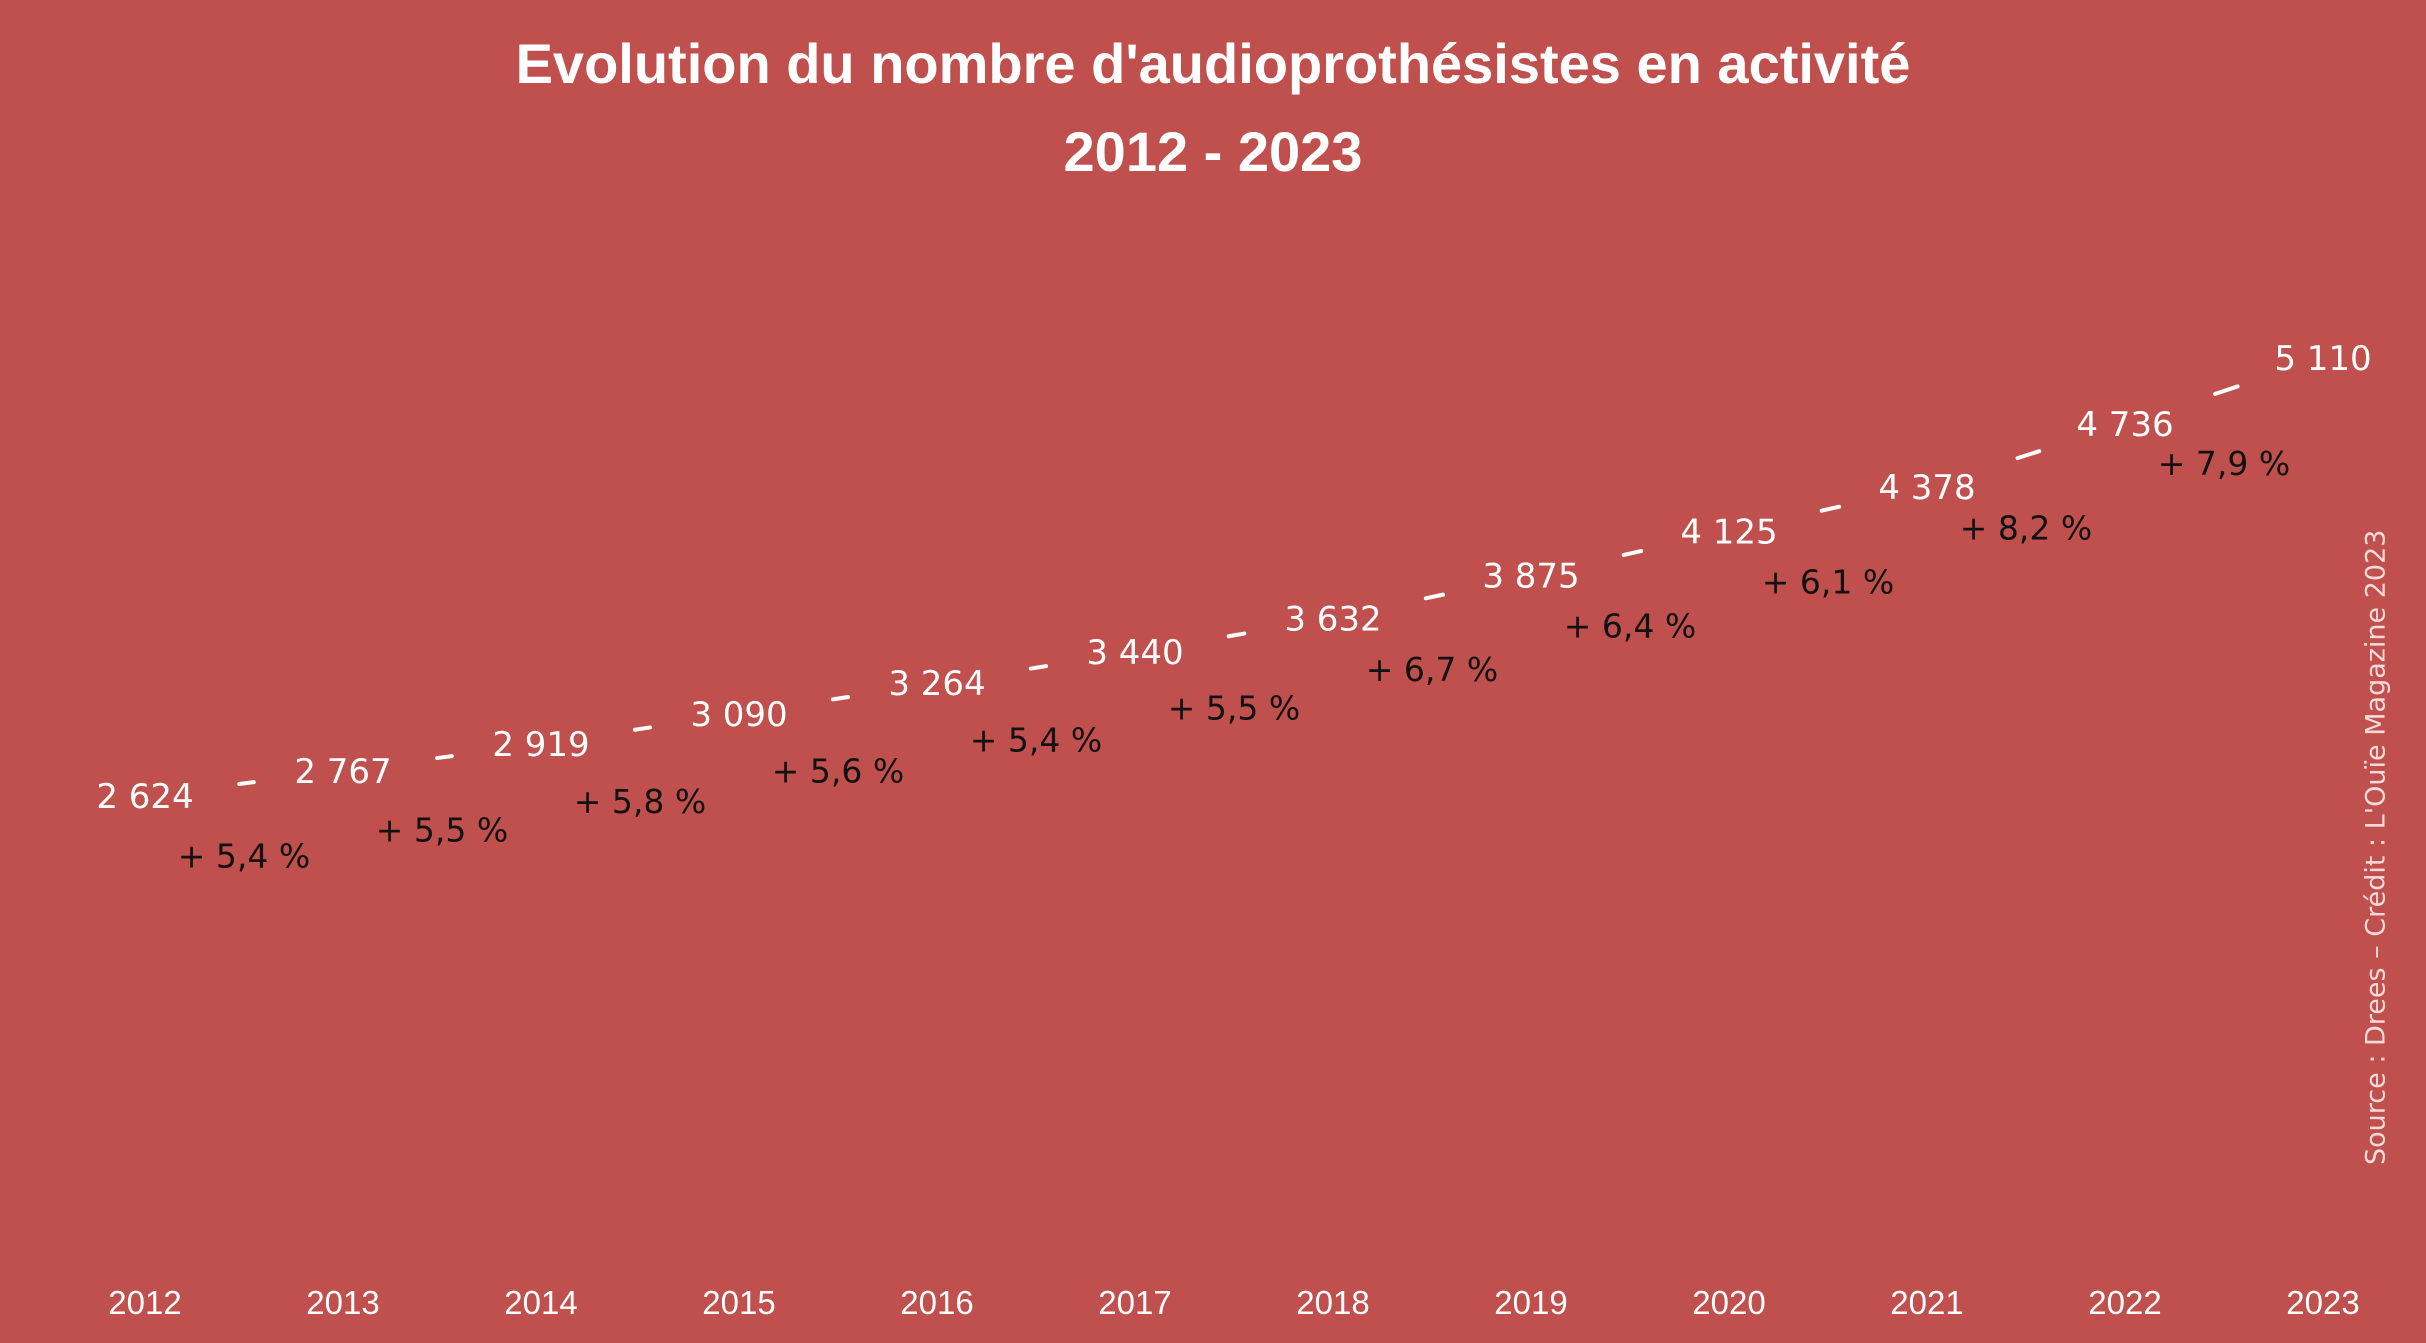 This screenshot has width=2426, height=1343. I want to click on data-label: 4 736, so click(2124, 425).